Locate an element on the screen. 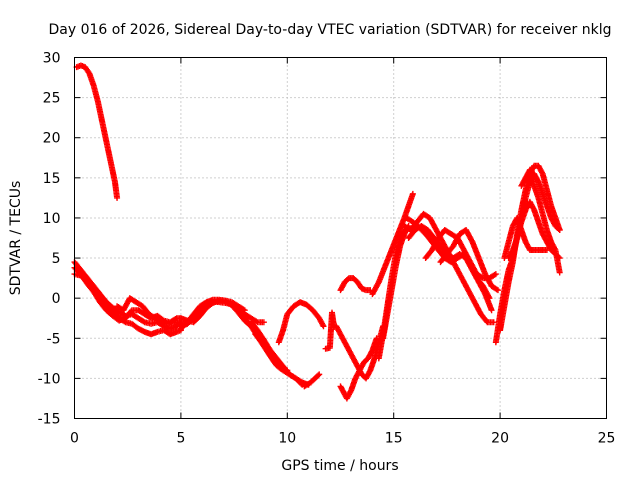 This screenshot has width=640, height=480. y-tick-label: 5 is located at coordinates (56, 259).